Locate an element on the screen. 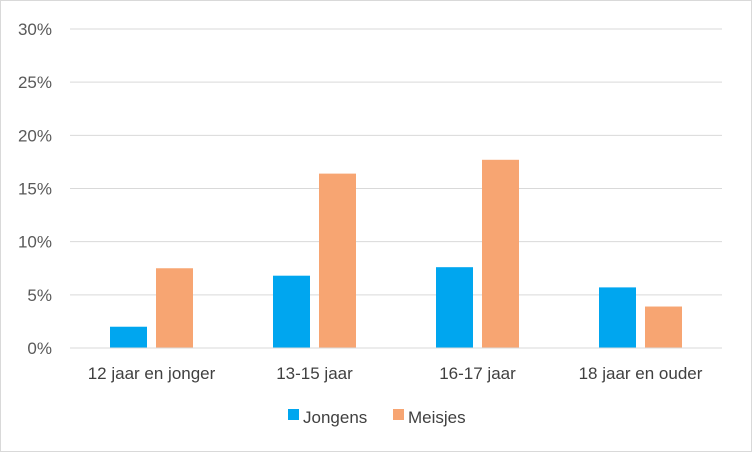 This screenshot has width=752, height=452. y-axis-tick-labels: 0% 5% 10% 15% 20% 25% 30% is located at coordinates (35, 189).